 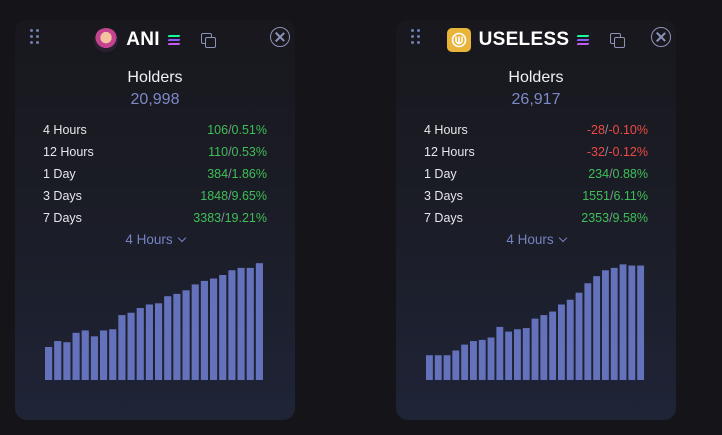 What do you see at coordinates (249, 130) in the screenshot?
I see `stat-percent: 0.51%` at bounding box center [249, 130].